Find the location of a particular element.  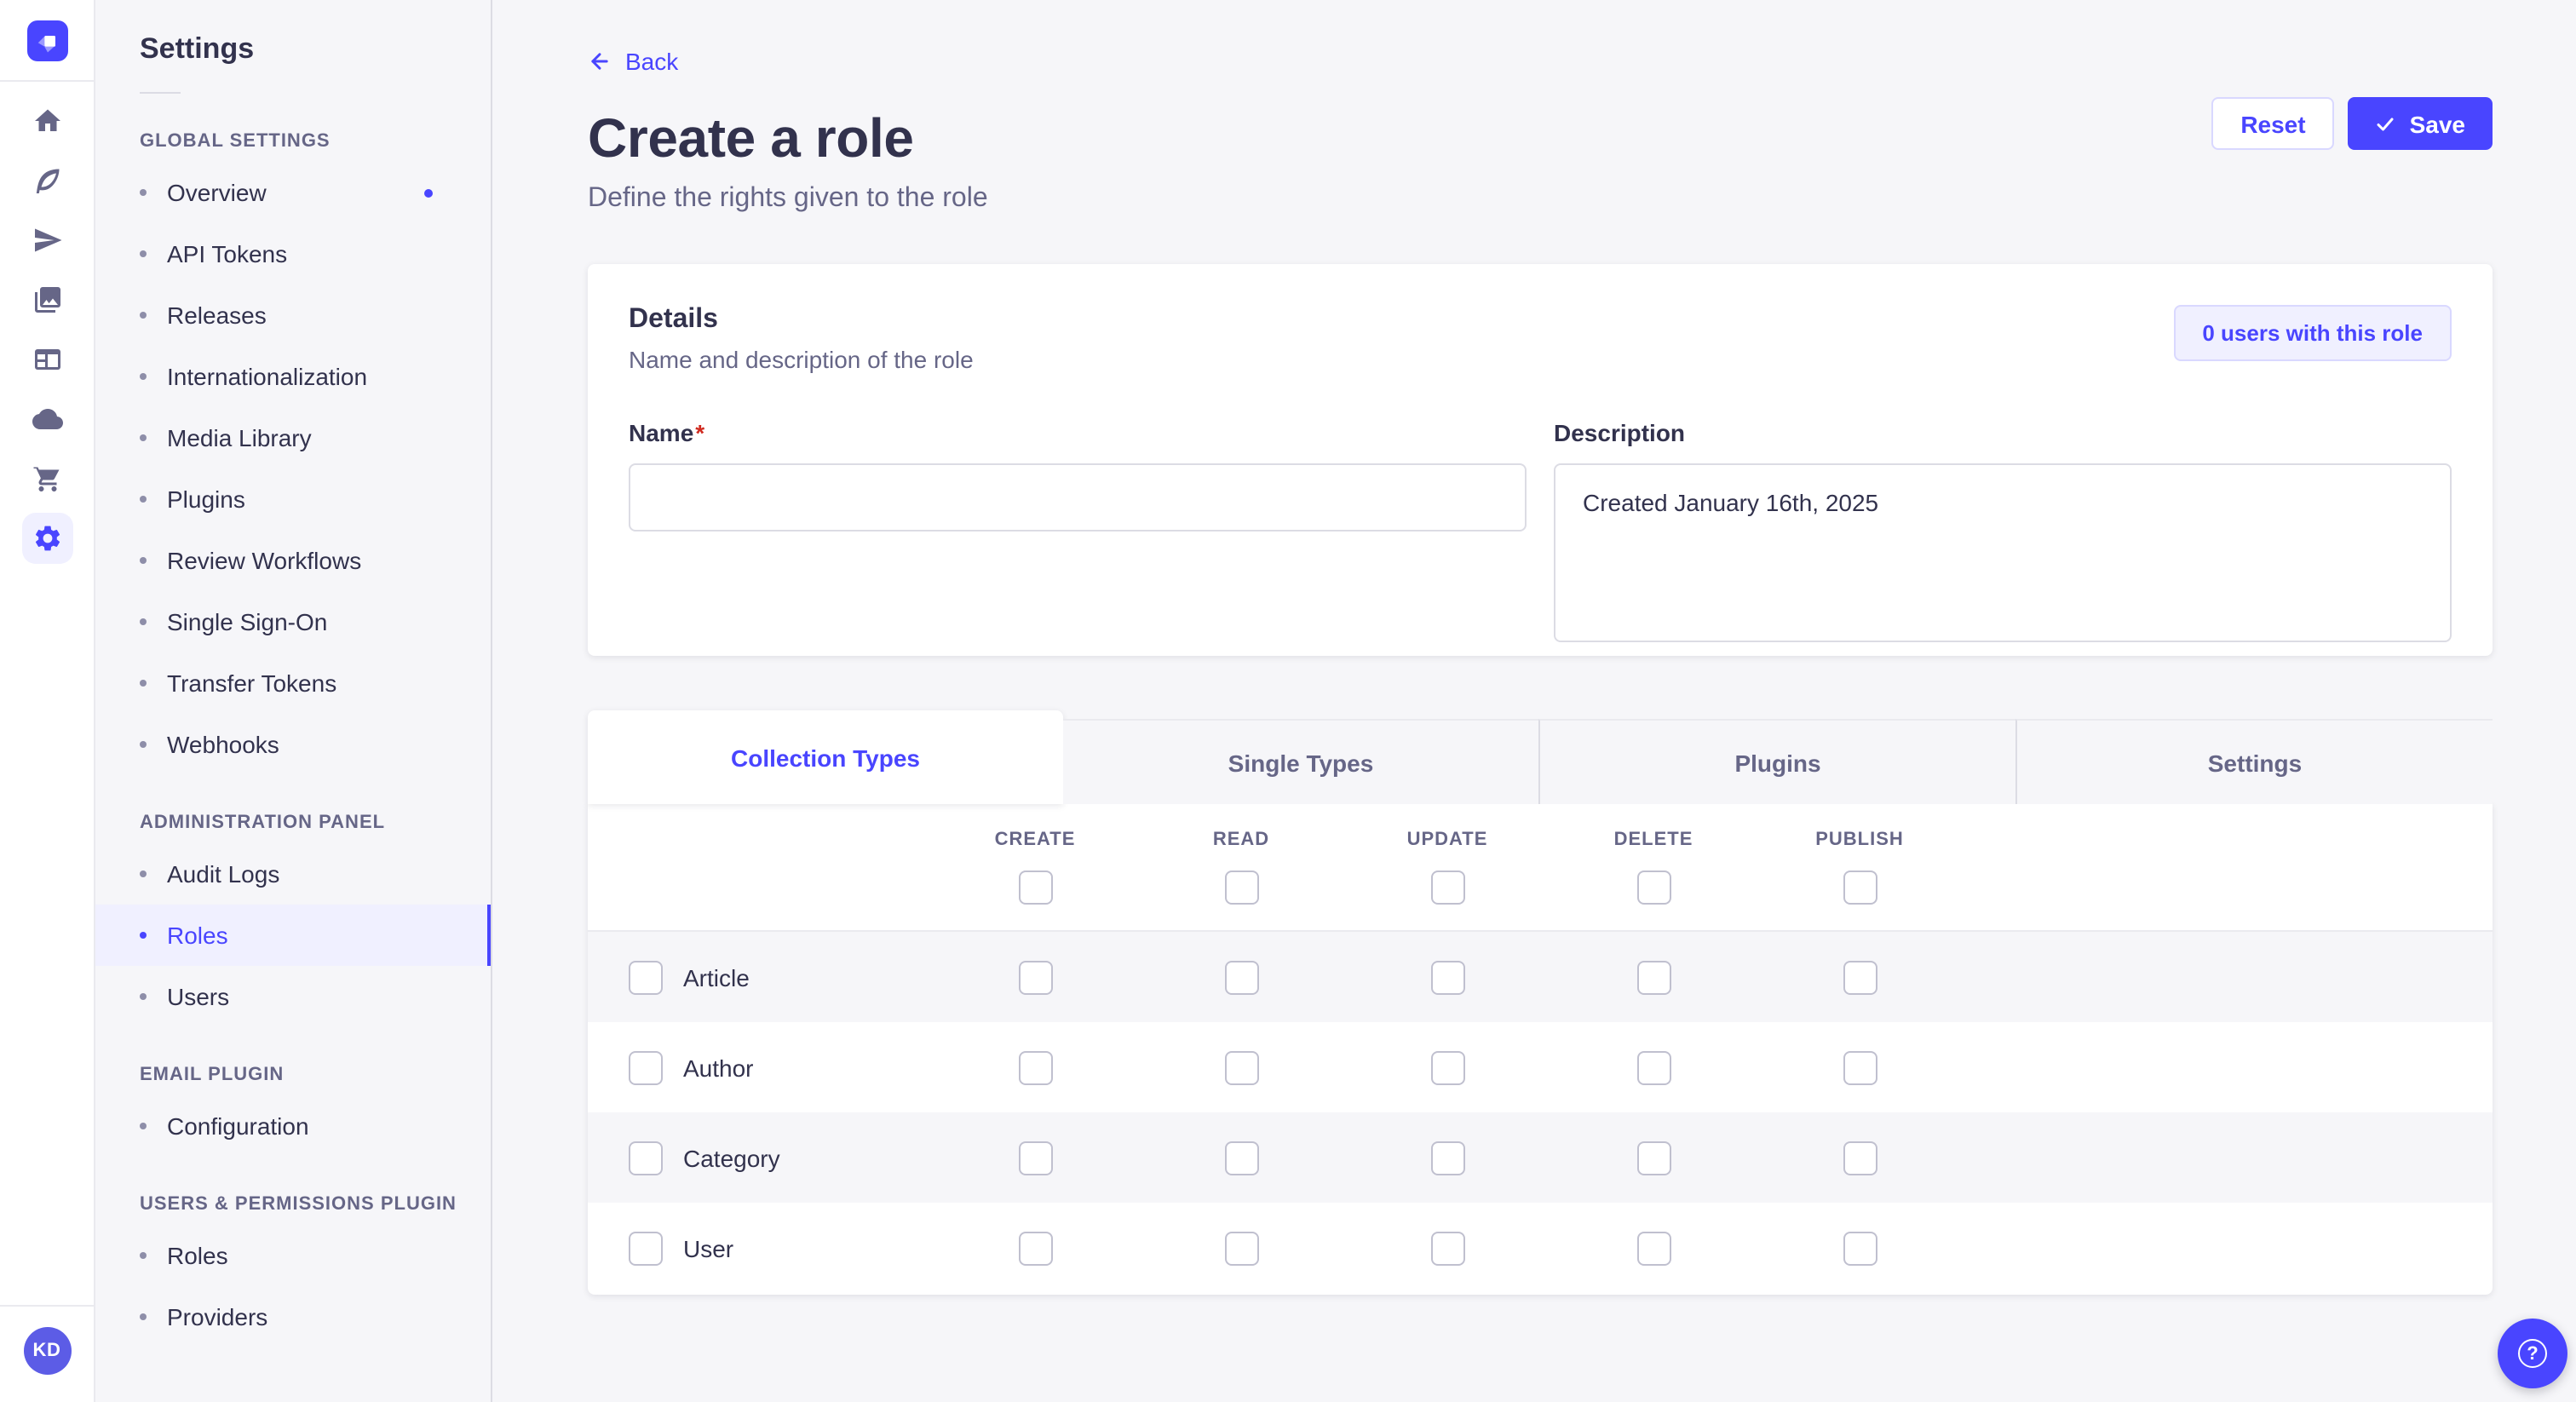

category-create-checkbox is located at coordinates (1035, 1158).